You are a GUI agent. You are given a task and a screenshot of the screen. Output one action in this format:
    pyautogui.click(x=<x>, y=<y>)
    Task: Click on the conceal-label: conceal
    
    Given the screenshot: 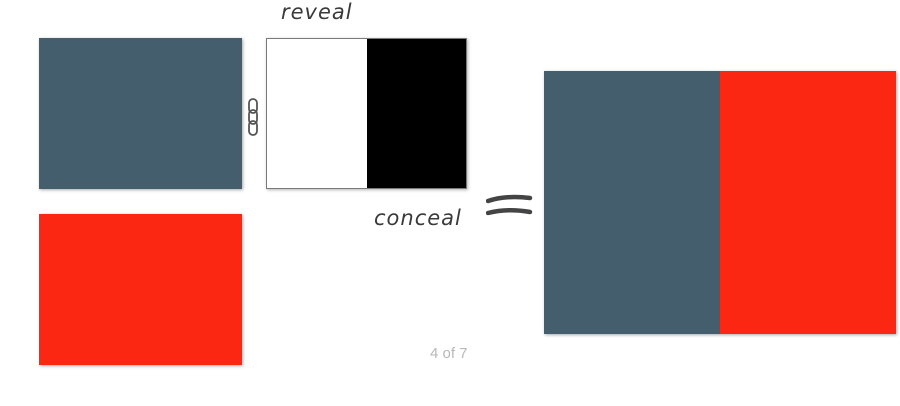 What is the action you would take?
    pyautogui.click(x=418, y=218)
    